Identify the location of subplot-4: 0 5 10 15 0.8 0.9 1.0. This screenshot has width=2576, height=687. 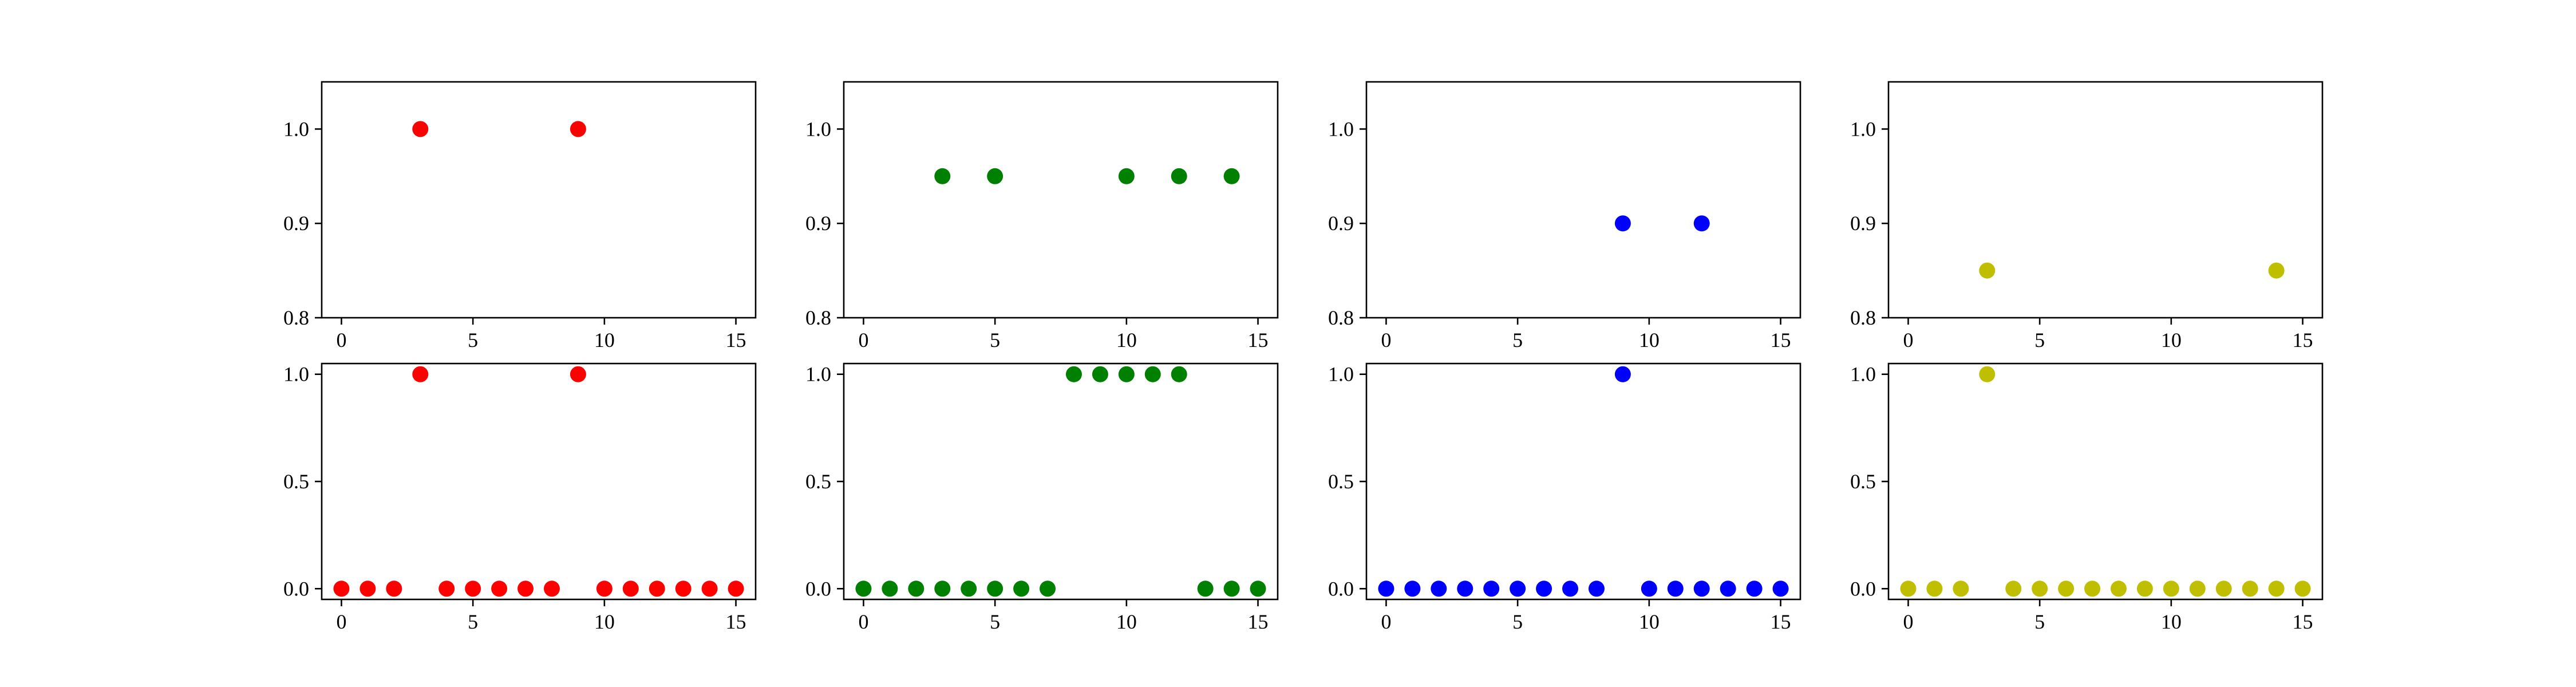
(2087, 217).